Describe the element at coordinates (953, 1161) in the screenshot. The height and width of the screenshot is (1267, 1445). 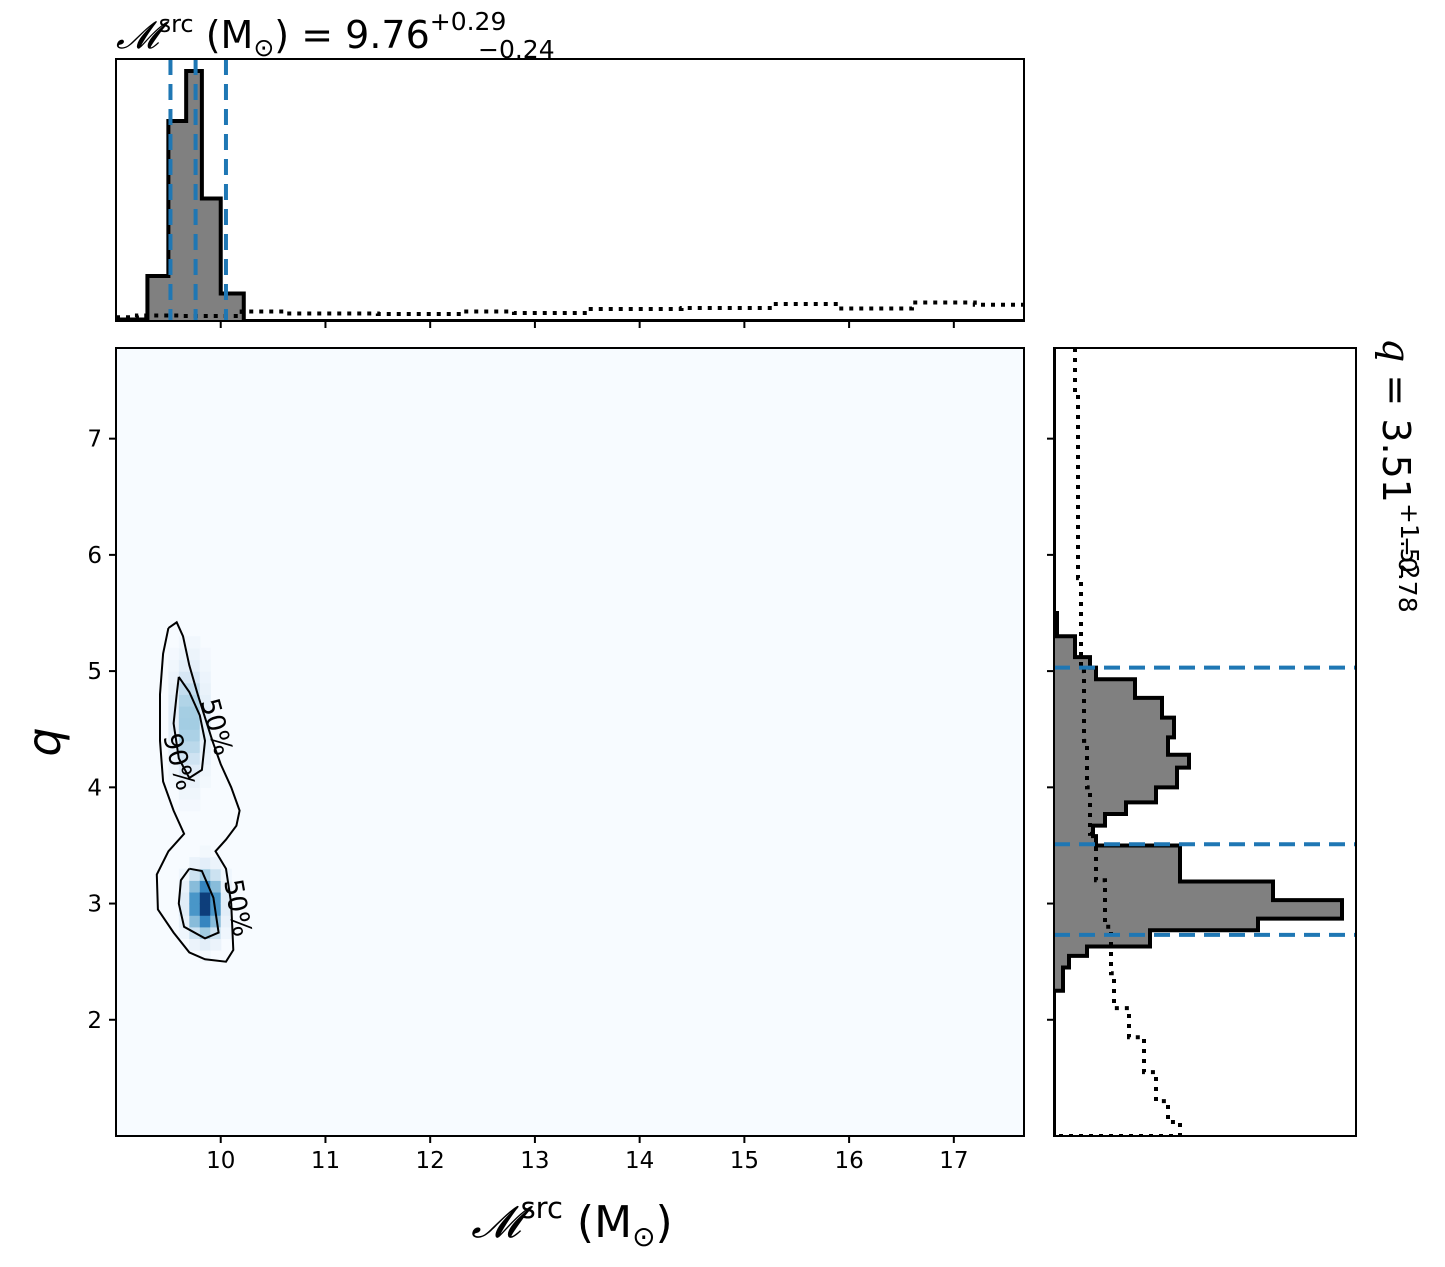
I see `x-tick-label: 17` at that location.